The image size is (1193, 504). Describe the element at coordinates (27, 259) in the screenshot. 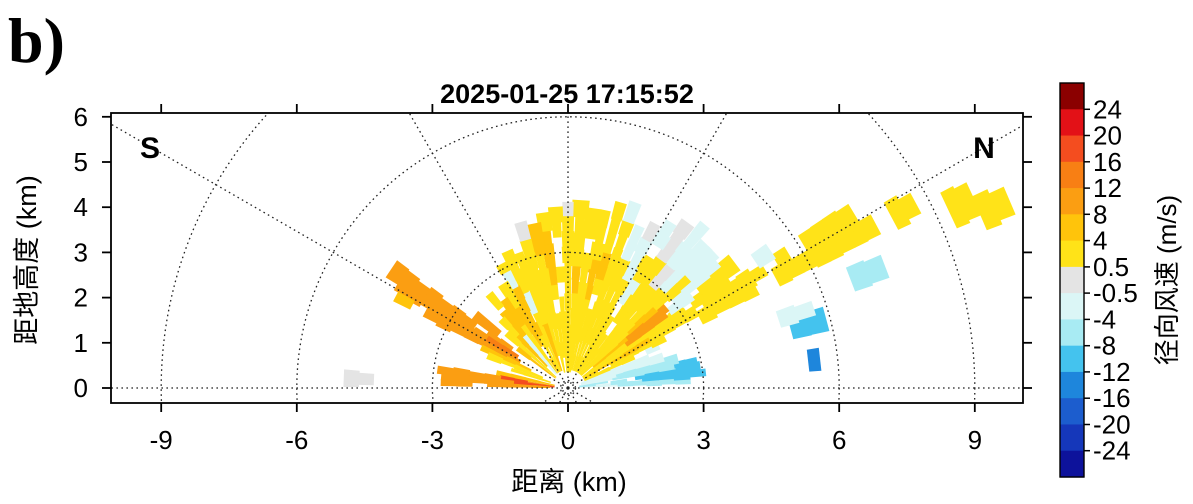

I see `y-axis-title: 距地高度 (km)` at that location.